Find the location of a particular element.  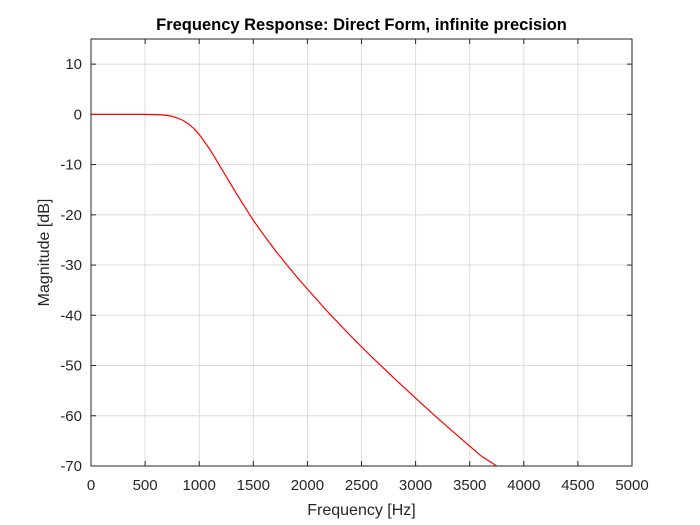

x-tick-label: 2500 is located at coordinates (361, 485).